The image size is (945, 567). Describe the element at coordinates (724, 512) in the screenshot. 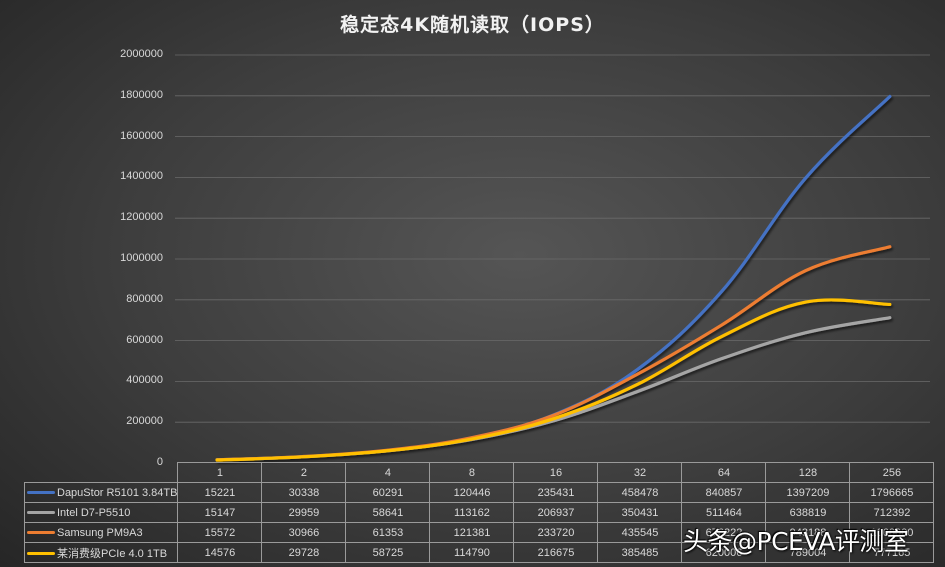

I see `table-cell: 511464` at that location.